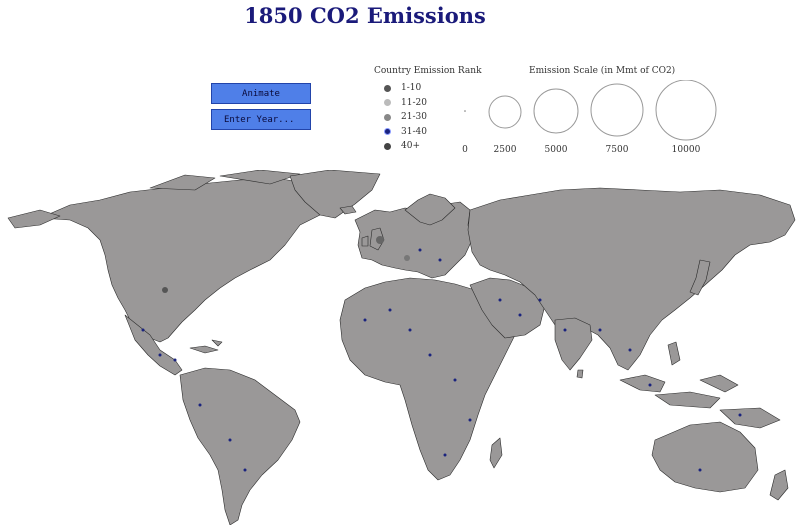  What do you see at coordinates (428, 132) in the screenshot?
I see `rank-legend-item: 31-40` at bounding box center [428, 132].